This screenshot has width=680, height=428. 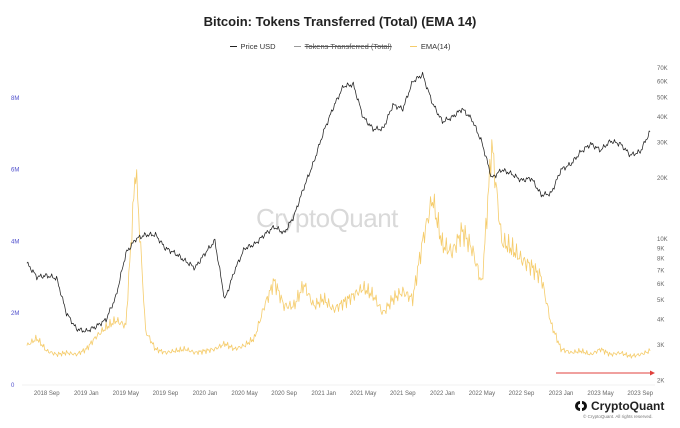 I want to click on x-tick-label: 2018 Sep, so click(x=47, y=394).